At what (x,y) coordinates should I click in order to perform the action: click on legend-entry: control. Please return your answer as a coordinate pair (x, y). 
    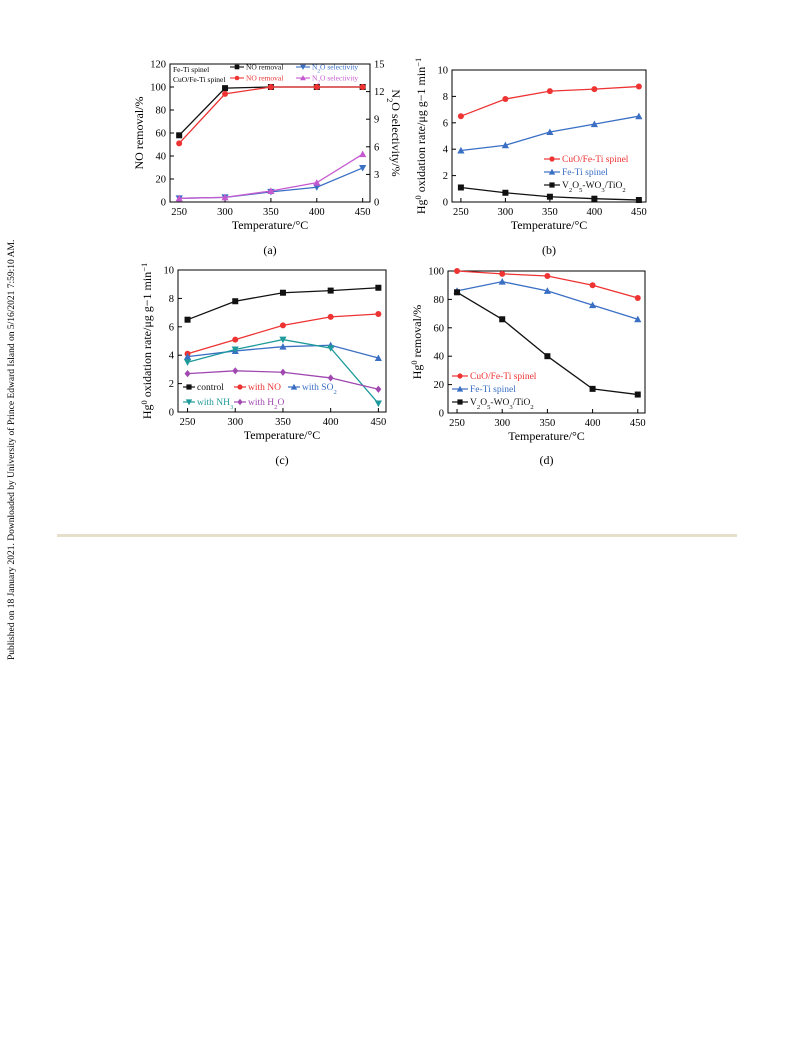
    Looking at the image, I should click on (210, 388).